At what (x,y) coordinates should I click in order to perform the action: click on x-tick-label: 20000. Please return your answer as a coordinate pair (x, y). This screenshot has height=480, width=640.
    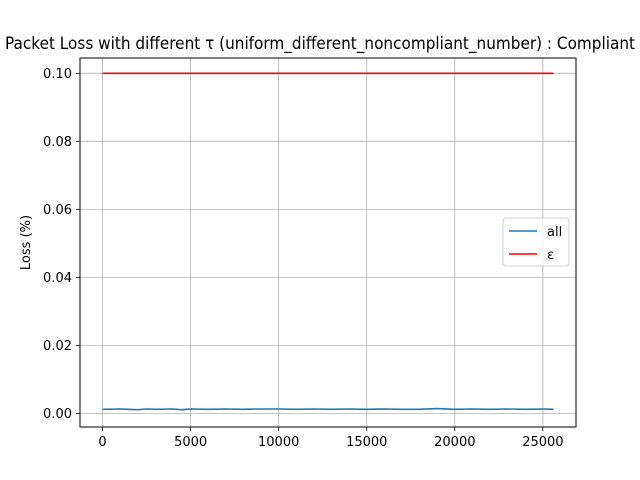
    Looking at the image, I should click on (454, 442).